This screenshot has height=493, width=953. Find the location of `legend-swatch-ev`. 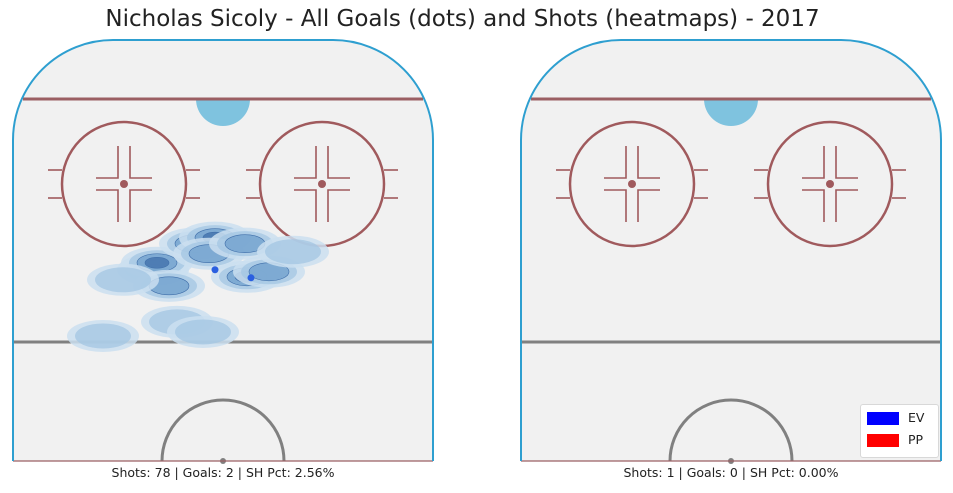

legend-swatch-ev is located at coordinates (883, 418).